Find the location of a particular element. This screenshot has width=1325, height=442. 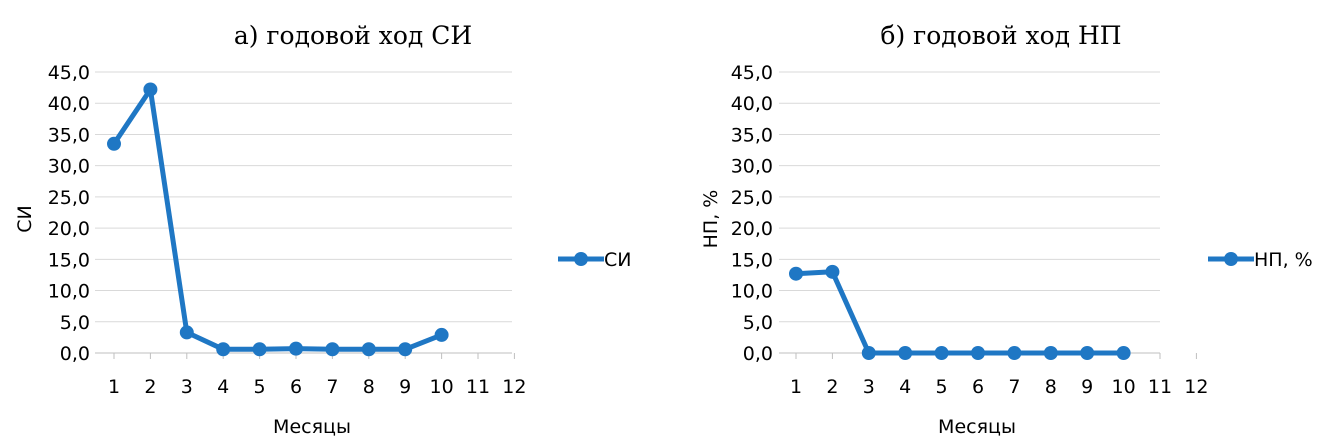

y-axis-label: НП, % is located at coordinates (711, 219).